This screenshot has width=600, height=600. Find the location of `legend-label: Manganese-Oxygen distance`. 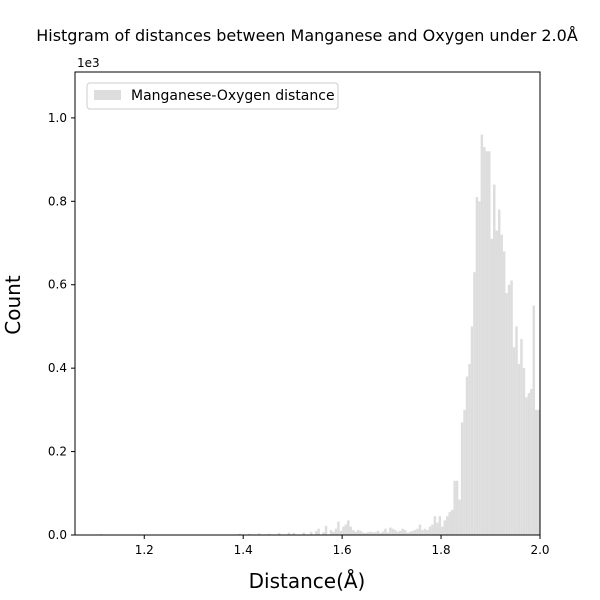

legend-label: Manganese-Oxygen distance is located at coordinates (233, 96).